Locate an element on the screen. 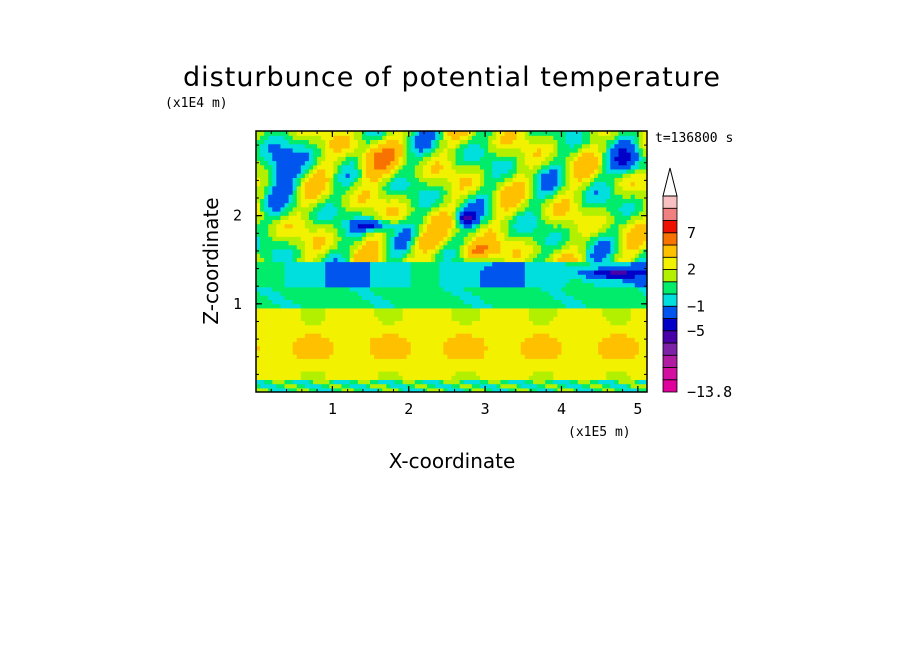 The width and height of the screenshot is (904, 654). y-tick-label: 2 is located at coordinates (237, 216).